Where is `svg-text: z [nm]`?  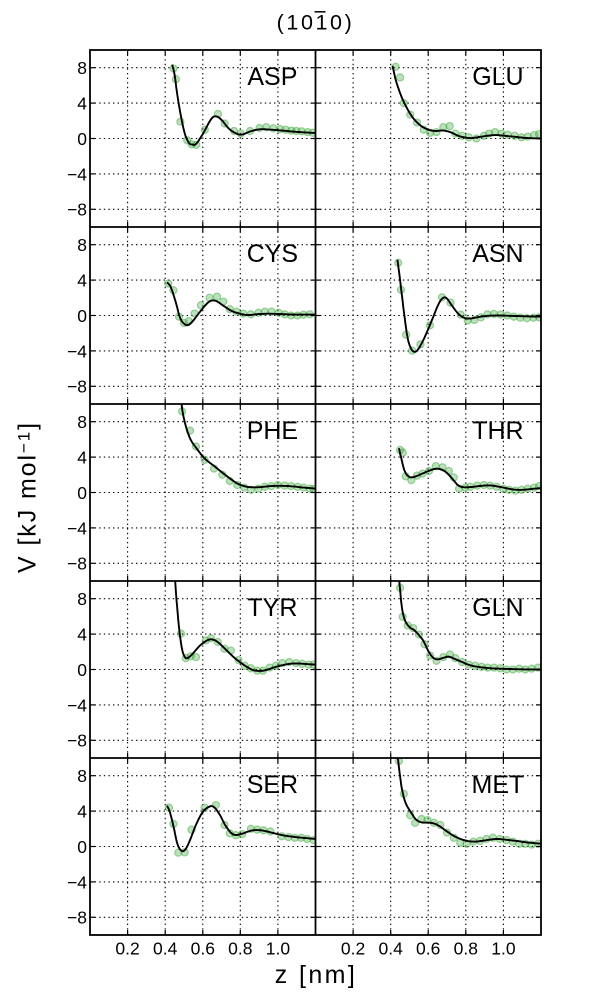 svg-text: z [nm] is located at coordinates (316, 975).